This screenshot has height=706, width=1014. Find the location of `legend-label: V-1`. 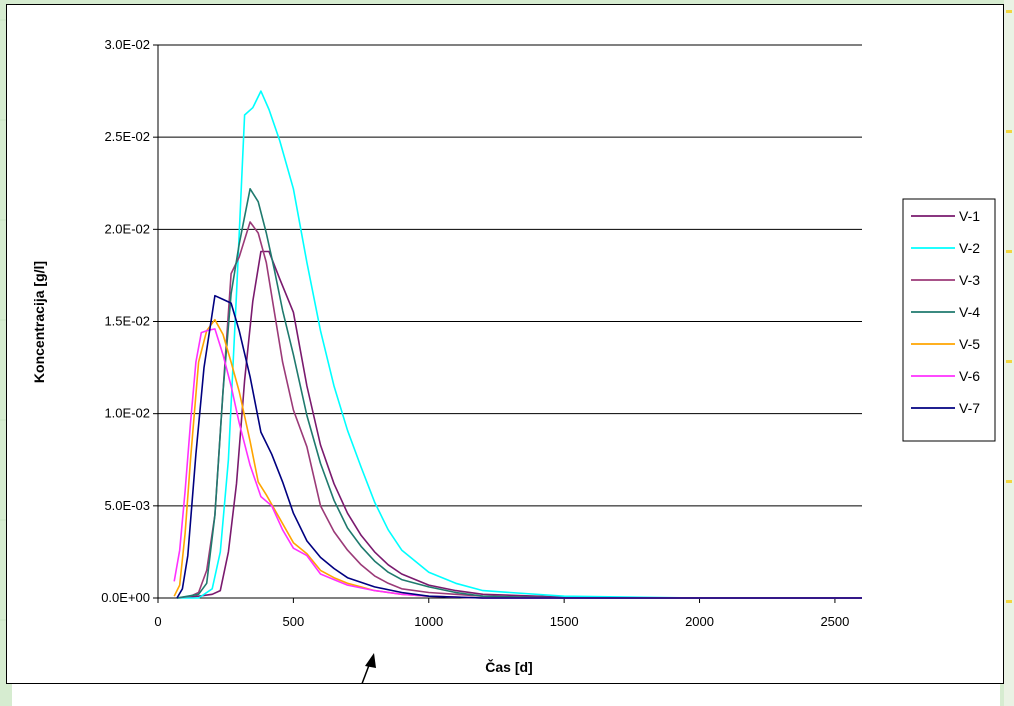

legend-label: V-1 is located at coordinates (969, 216).